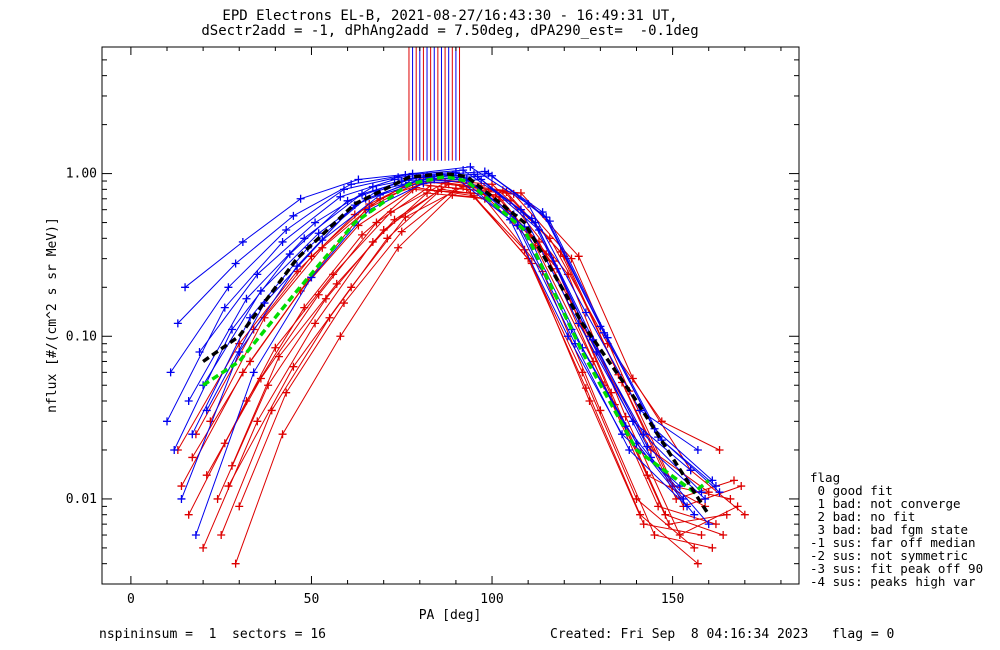 The height and width of the screenshot is (650, 1000). Describe the element at coordinates (212, 634) in the screenshot. I see `footer-left: nspininsum = 1 sectors = 16` at that location.